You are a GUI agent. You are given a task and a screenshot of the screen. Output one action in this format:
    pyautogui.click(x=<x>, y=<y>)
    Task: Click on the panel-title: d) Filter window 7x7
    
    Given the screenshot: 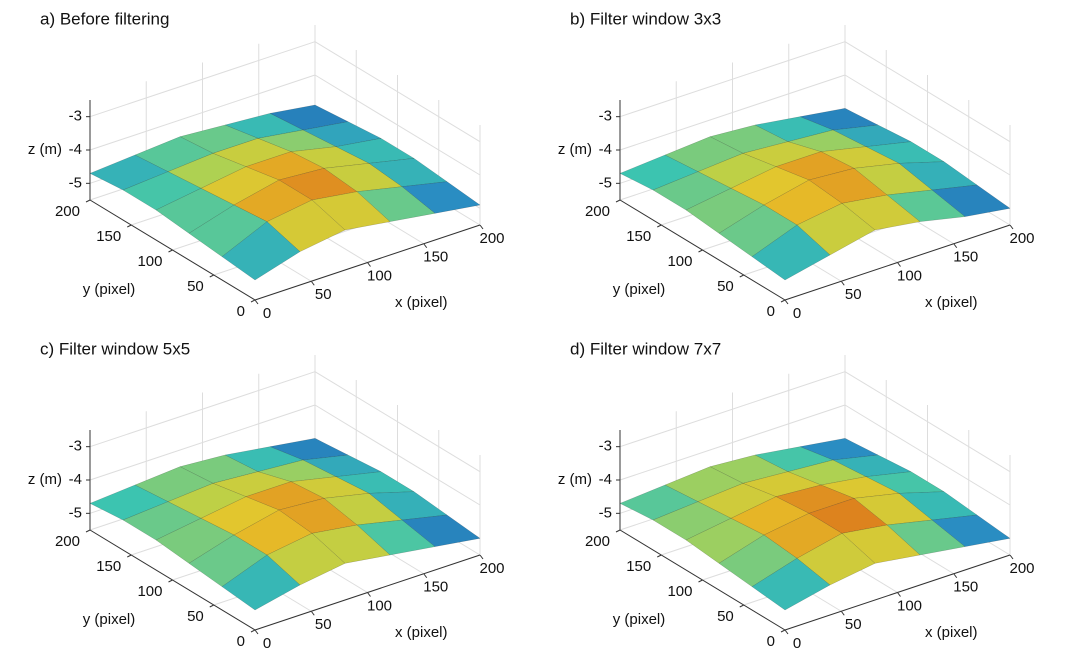 What is the action you would take?
    pyautogui.click(x=645, y=348)
    